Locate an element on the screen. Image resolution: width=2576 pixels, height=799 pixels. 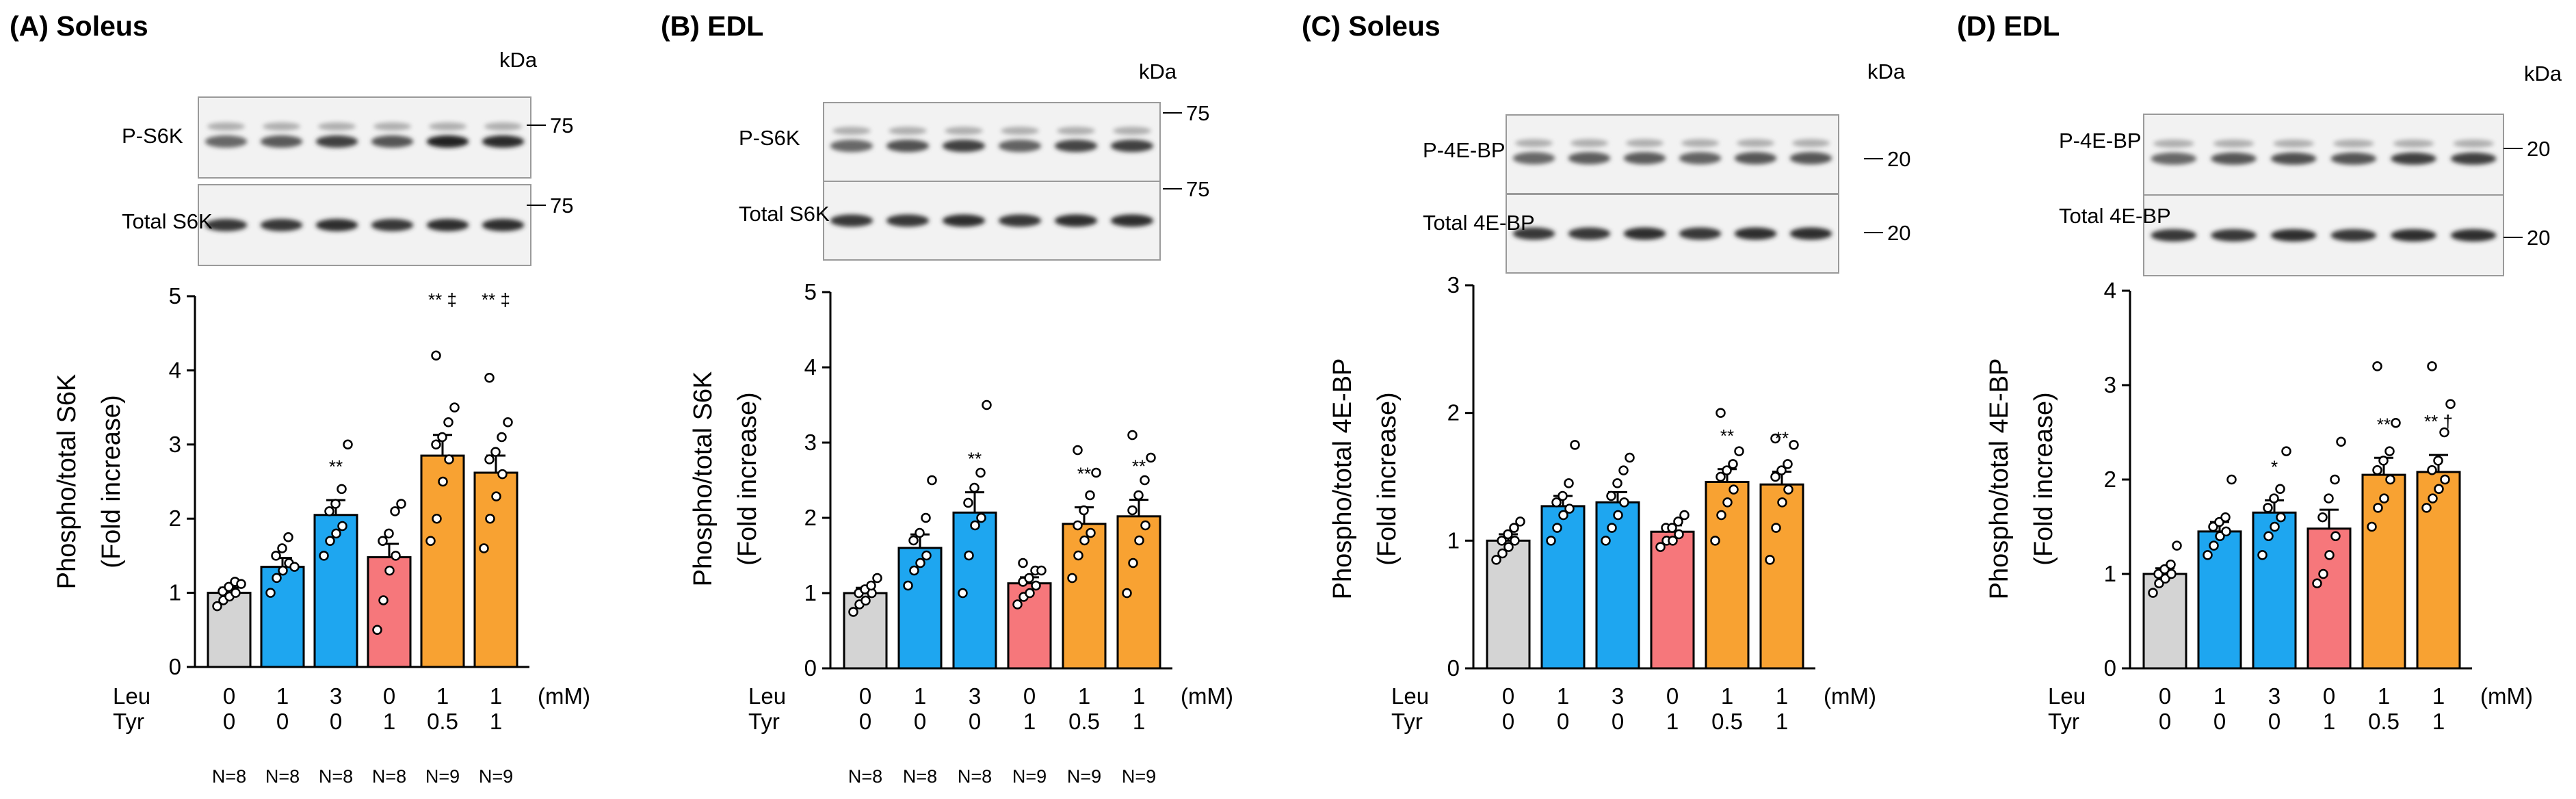
blot-label: P-4E-BP is located at coordinates (2100, 141).